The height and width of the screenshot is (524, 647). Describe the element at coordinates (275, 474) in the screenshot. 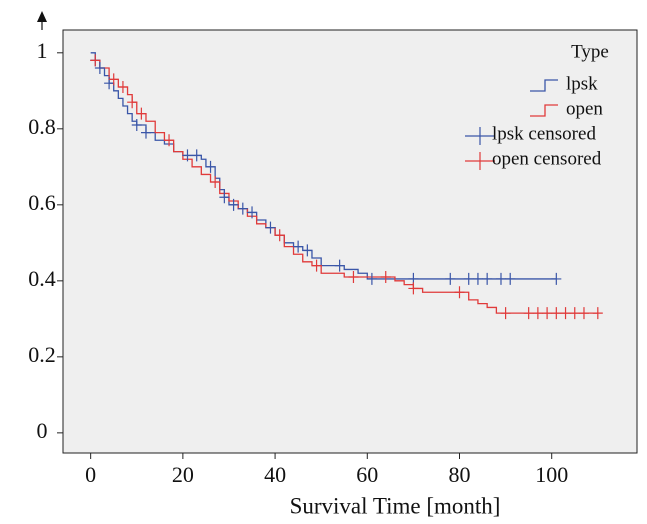

I see `x-tick-label: 40` at that location.